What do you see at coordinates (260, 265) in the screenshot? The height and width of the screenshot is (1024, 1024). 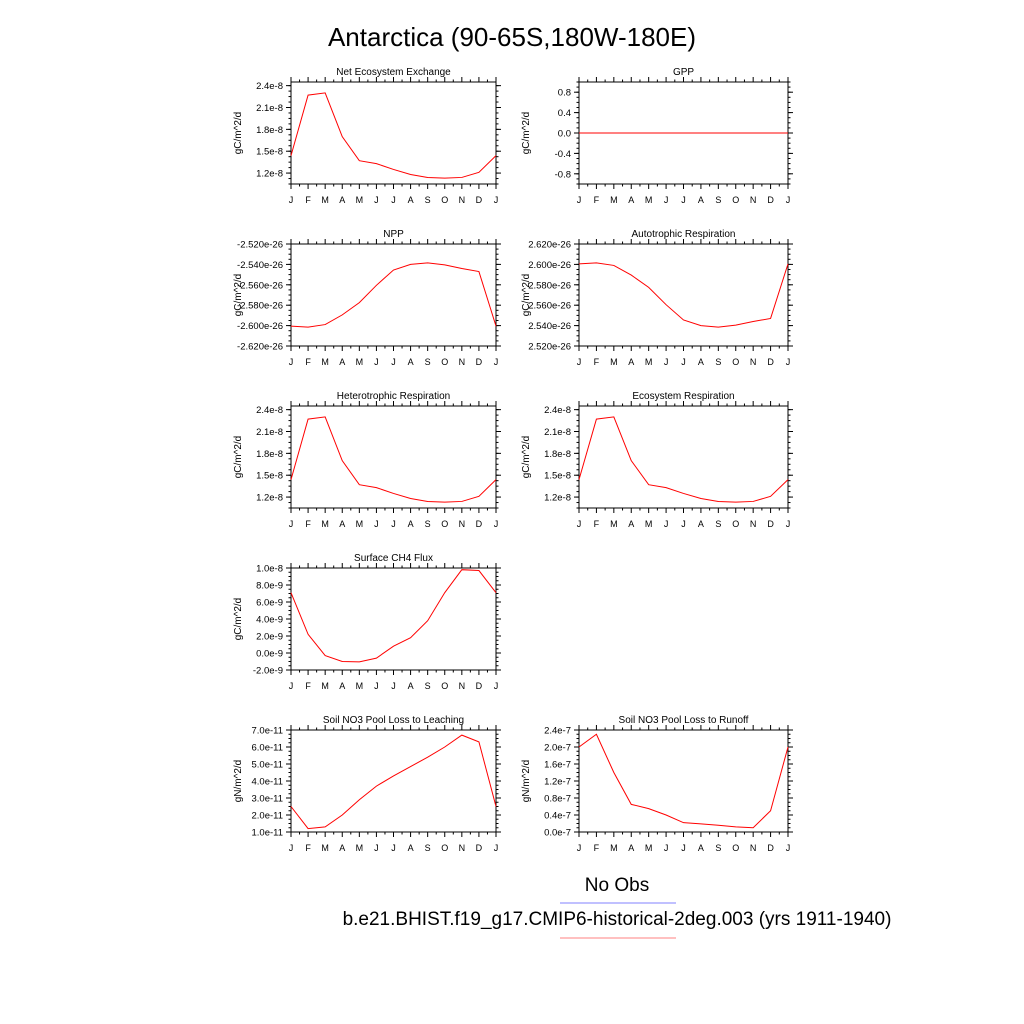 I see `y-tick-label: -2.540e-26` at bounding box center [260, 265].